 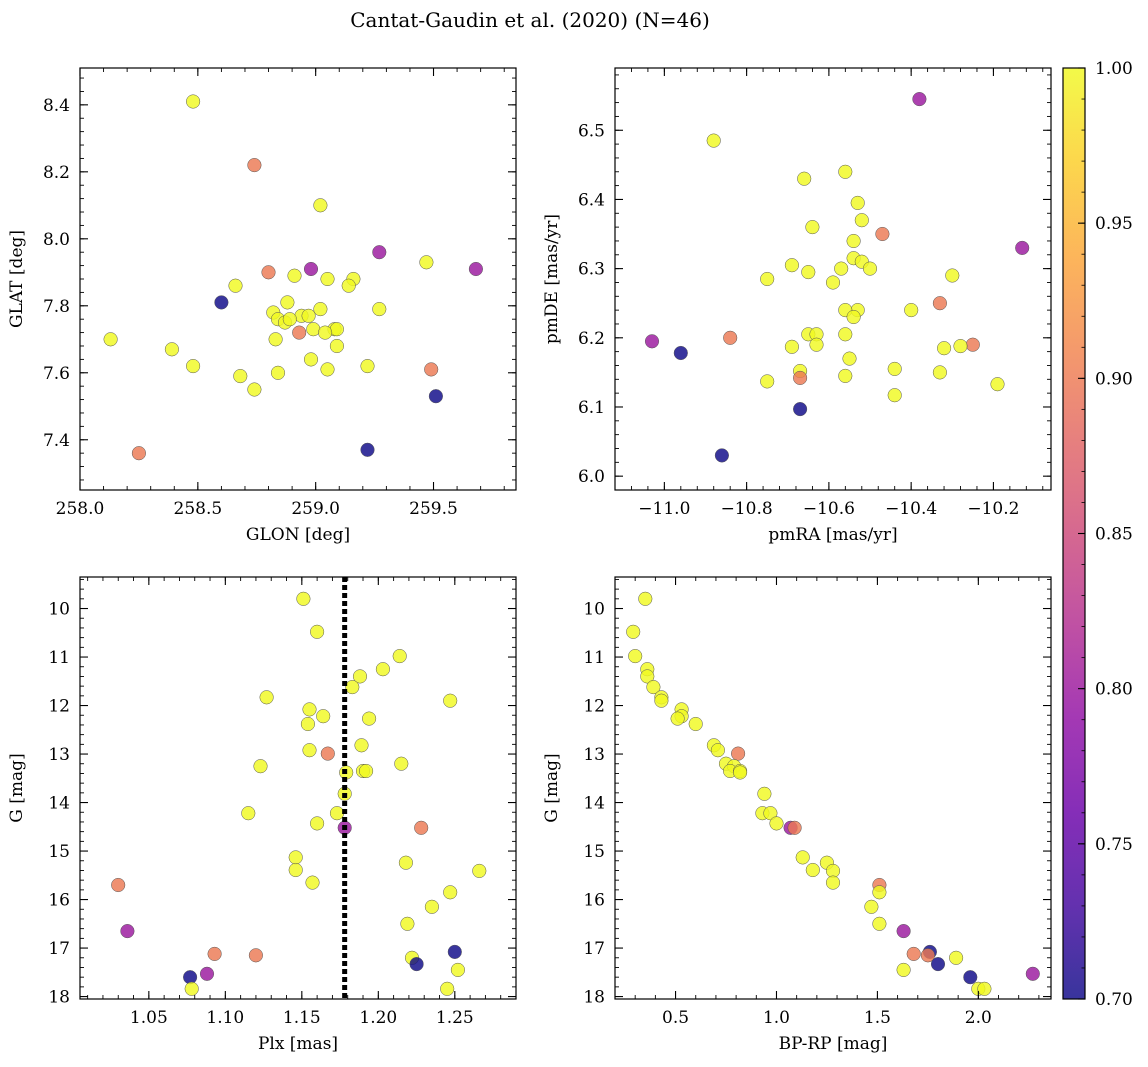 I want to click on x-axis-label: GLON [deg], so click(x=298, y=535).